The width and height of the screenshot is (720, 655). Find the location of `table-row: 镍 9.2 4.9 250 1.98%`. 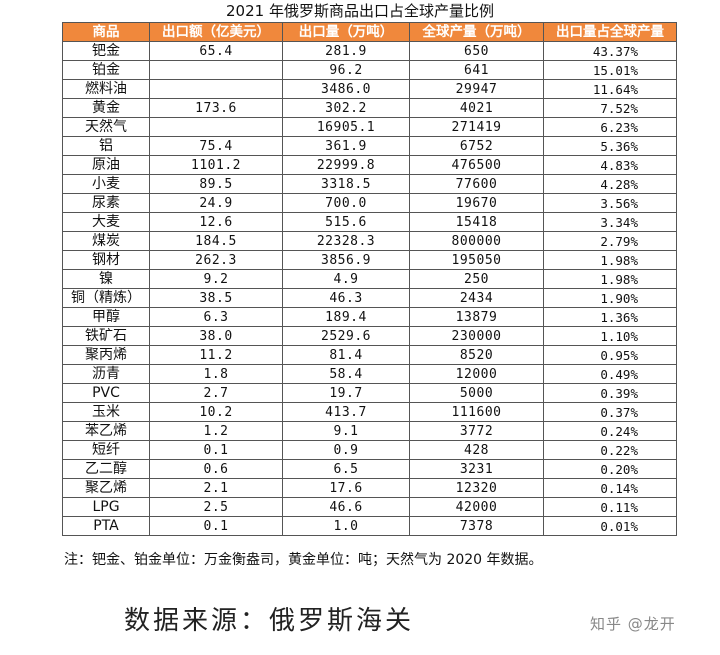

table-row: 镍 9.2 4.9 250 1.98% is located at coordinates (369, 279).